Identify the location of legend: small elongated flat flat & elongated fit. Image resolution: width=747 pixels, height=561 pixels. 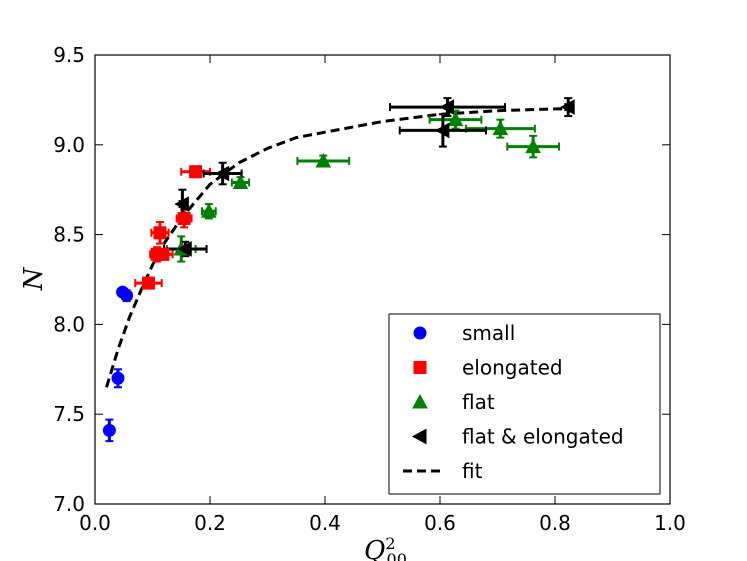
(524, 404).